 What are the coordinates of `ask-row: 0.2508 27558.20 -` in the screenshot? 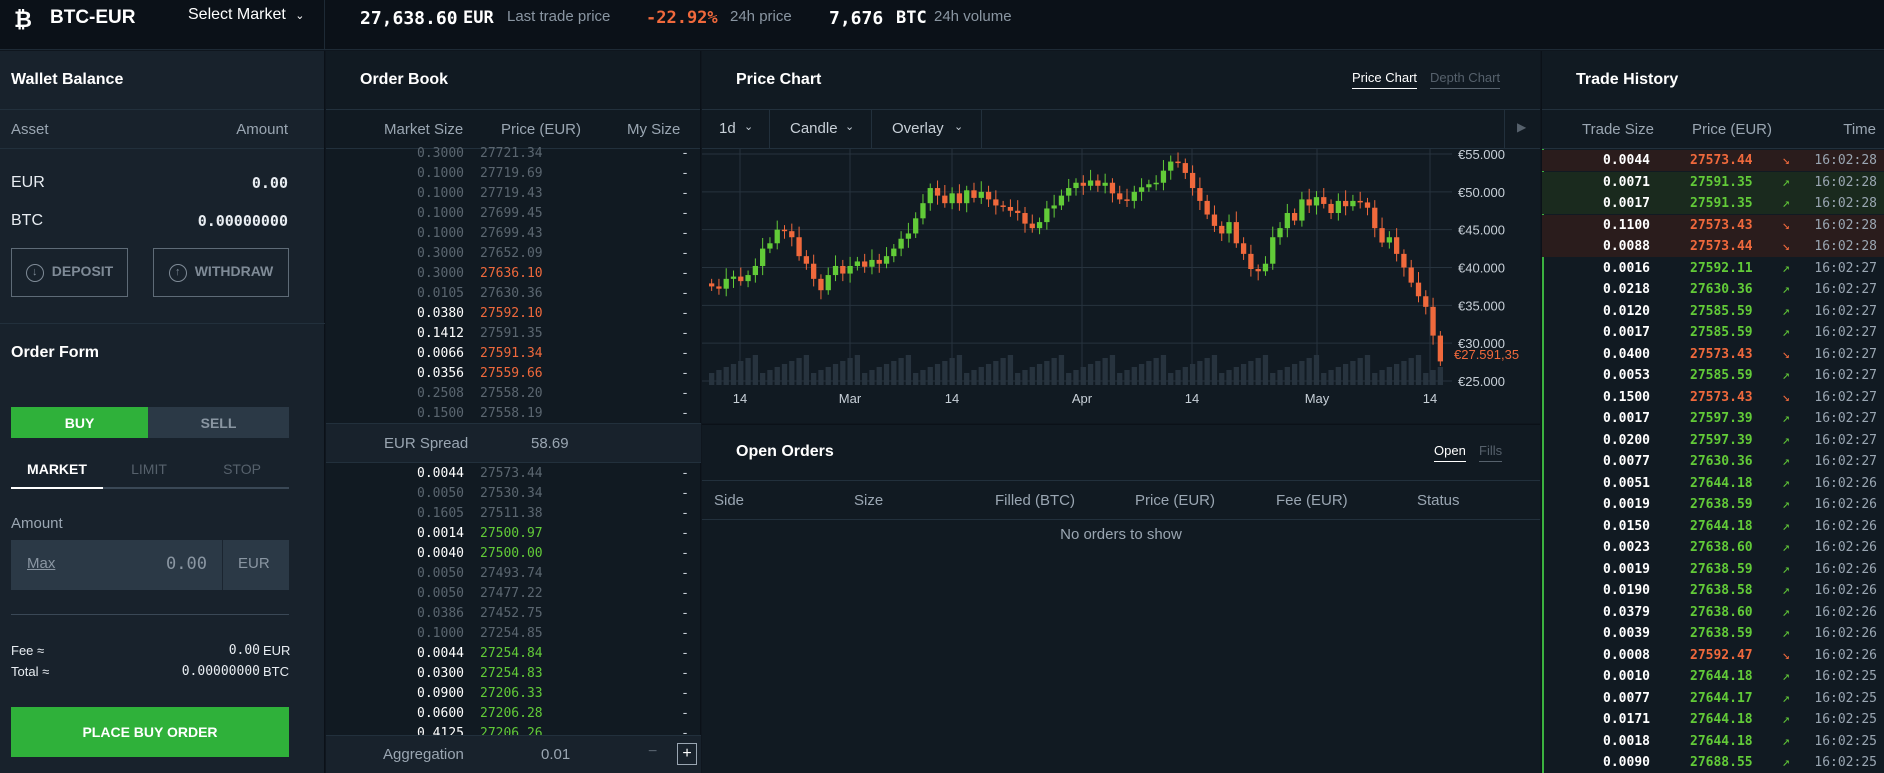 It's located at (513, 393).